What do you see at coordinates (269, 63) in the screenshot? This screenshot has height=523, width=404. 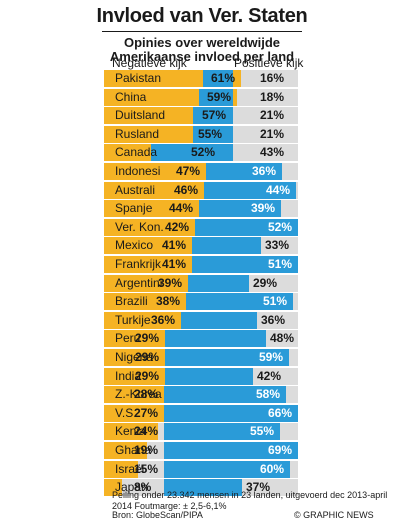 I see `positive-legend-label: Positieve kijk` at bounding box center [269, 63].